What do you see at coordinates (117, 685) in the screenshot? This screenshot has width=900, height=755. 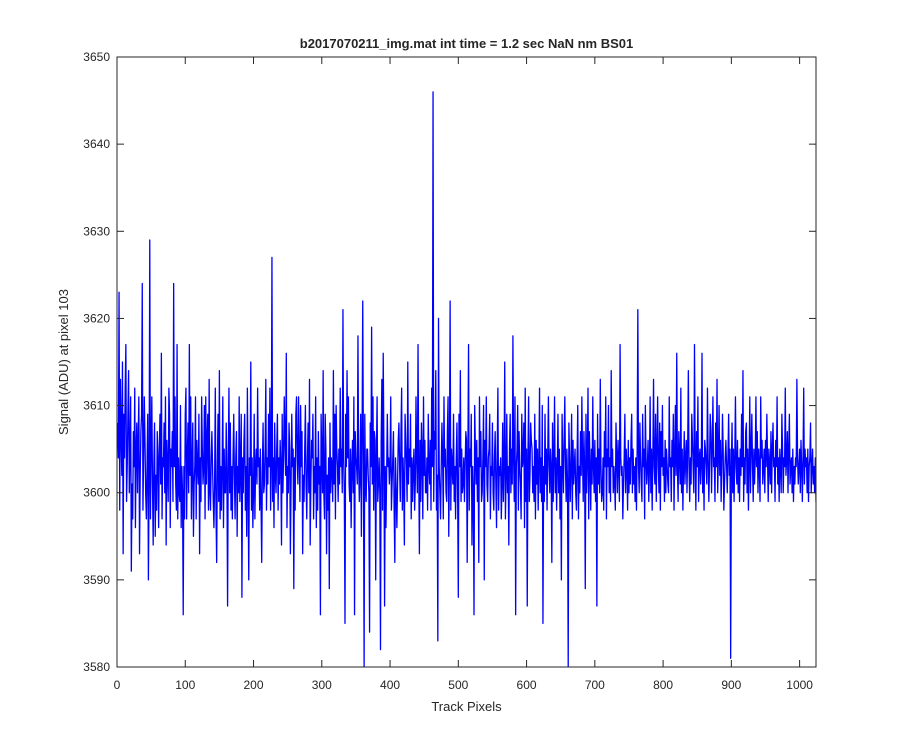 I see `x-tick-label: 0` at bounding box center [117, 685].